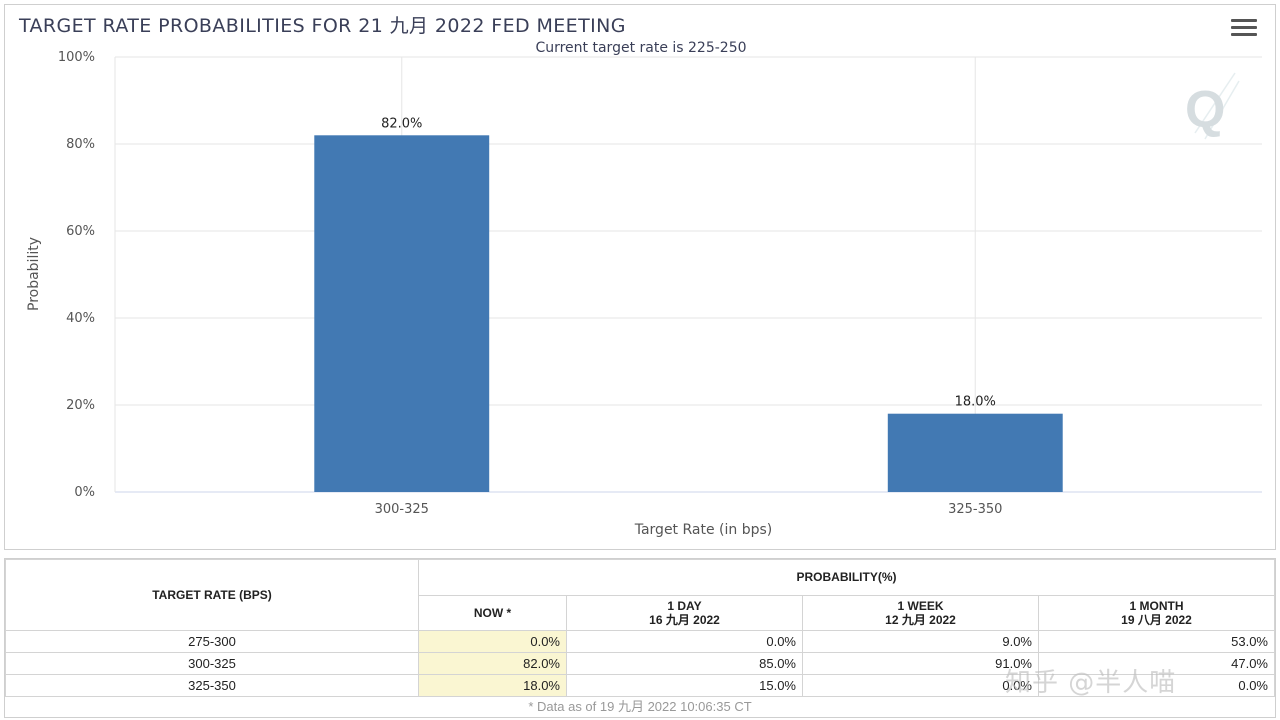 The width and height of the screenshot is (1280, 720). What do you see at coordinates (84, 492) in the screenshot?
I see `y-tick-label: 0%` at bounding box center [84, 492].